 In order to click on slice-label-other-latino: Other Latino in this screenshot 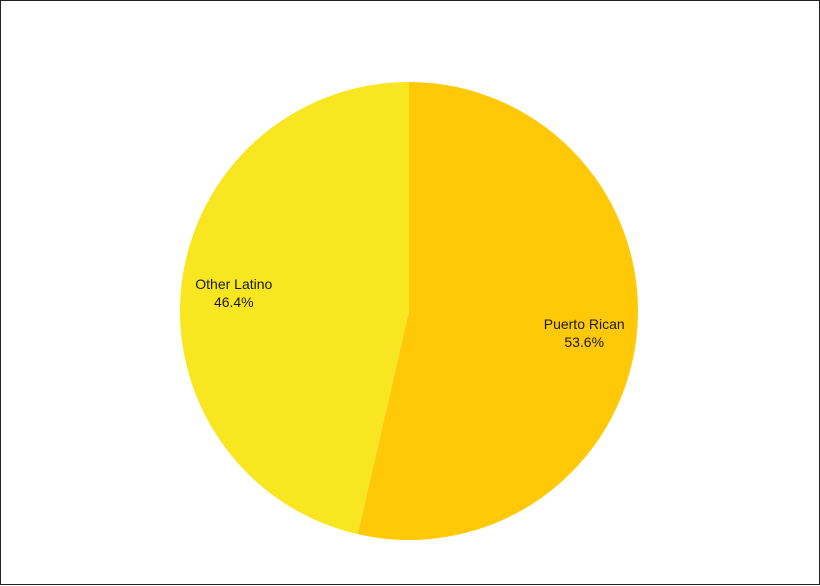, I will do `click(233, 284)`.